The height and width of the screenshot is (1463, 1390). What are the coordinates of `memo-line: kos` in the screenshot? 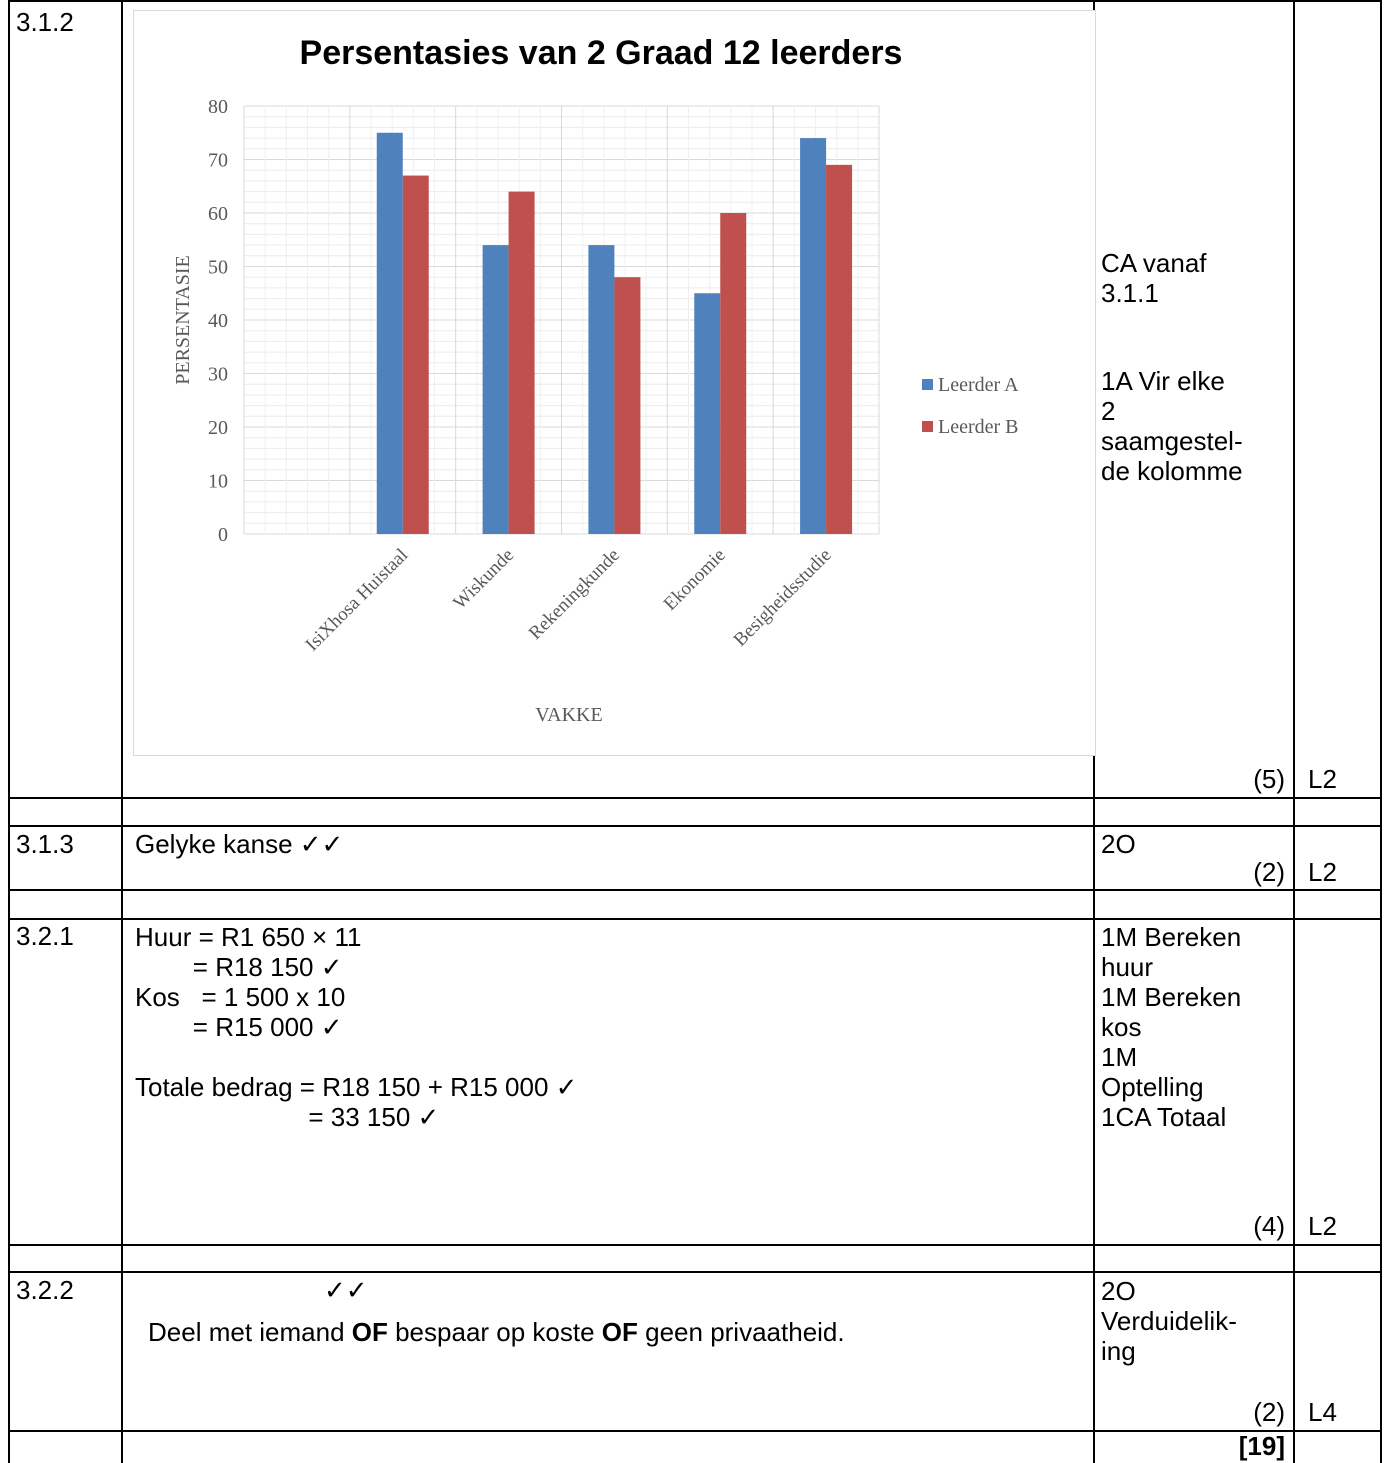 It's located at (1121, 1027).